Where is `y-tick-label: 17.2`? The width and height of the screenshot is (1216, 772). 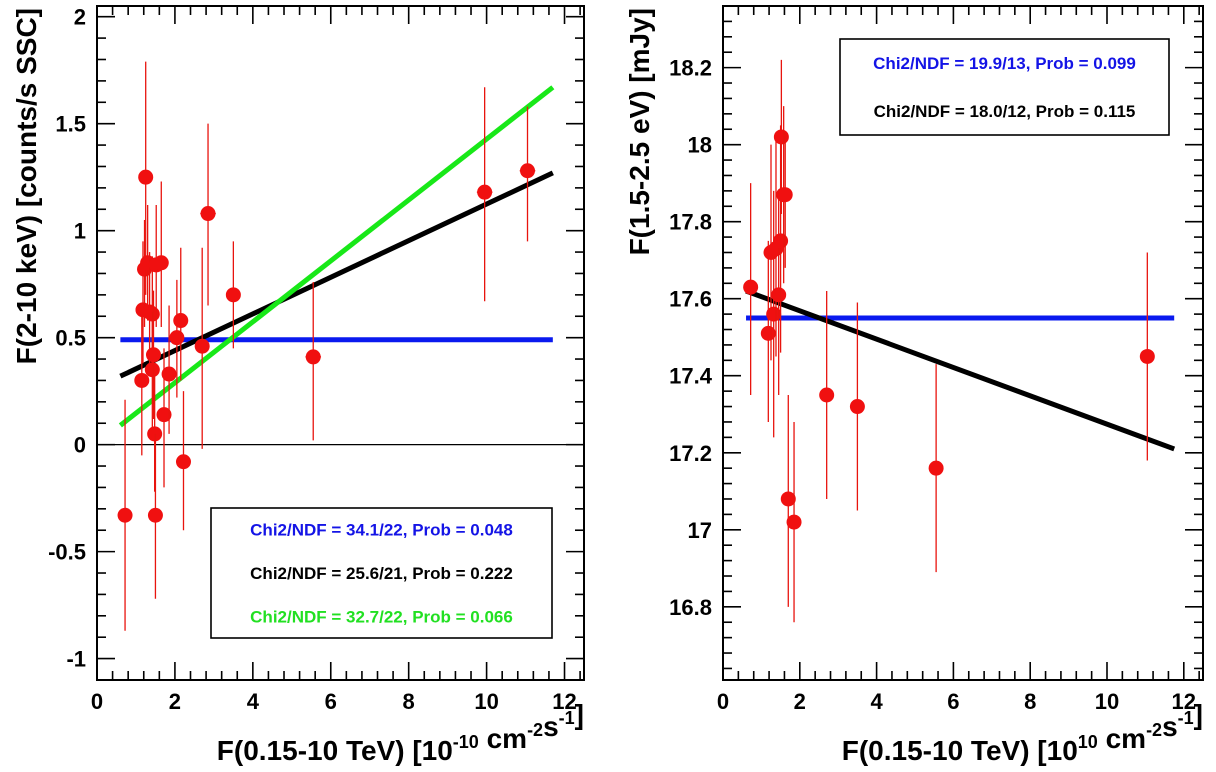
y-tick-label: 17.2 is located at coordinates (690, 453).